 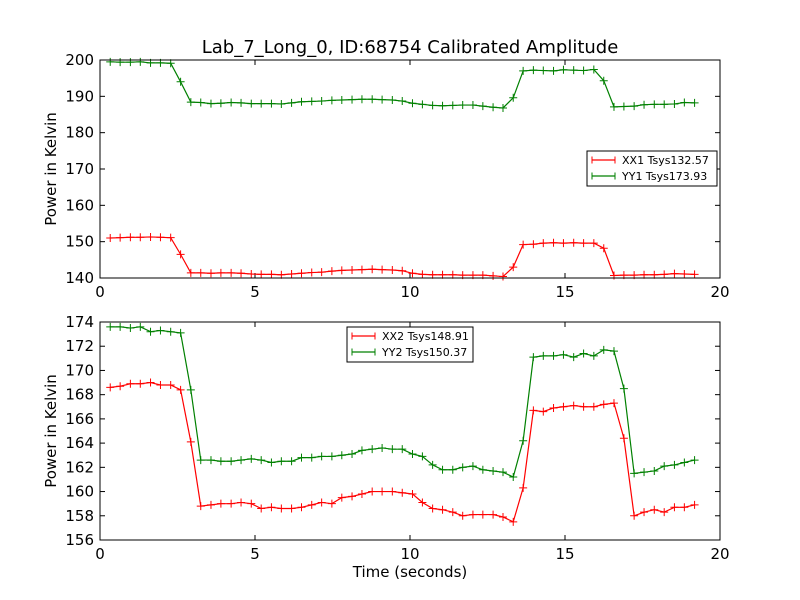 What do you see at coordinates (410, 572) in the screenshot?
I see `x-axis-label: Time (seconds)` at bounding box center [410, 572].